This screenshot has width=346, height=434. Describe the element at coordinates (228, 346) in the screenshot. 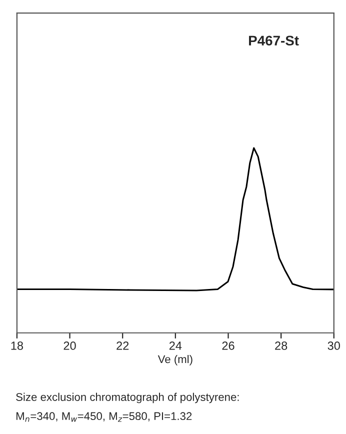

I see `x-tick-label: 26` at that location.